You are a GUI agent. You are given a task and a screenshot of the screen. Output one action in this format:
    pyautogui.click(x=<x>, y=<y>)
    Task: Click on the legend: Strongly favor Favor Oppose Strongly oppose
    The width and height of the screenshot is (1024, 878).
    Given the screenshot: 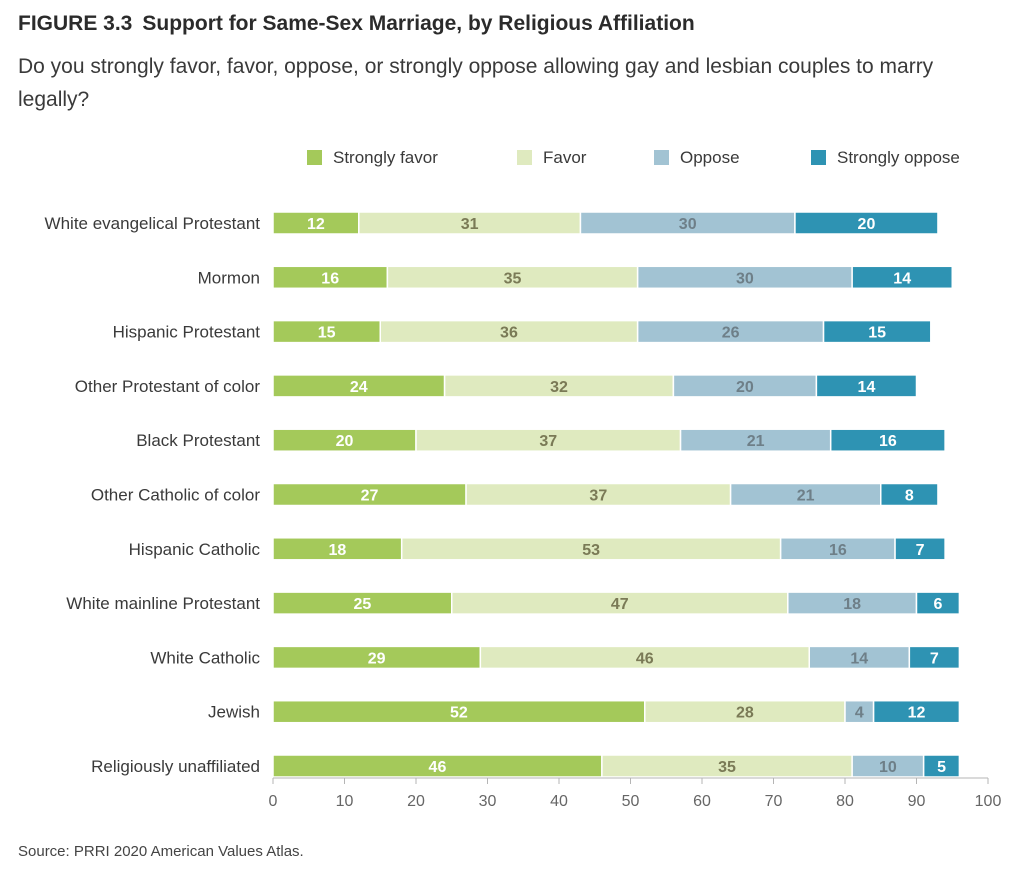 What is the action you would take?
    pyautogui.click(x=633, y=157)
    